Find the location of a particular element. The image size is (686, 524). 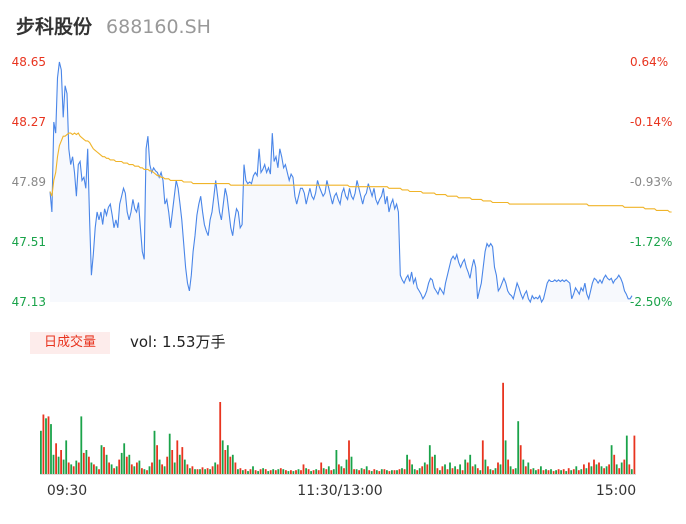

y-tick-label-right: -2.50% is located at coordinates (651, 302).